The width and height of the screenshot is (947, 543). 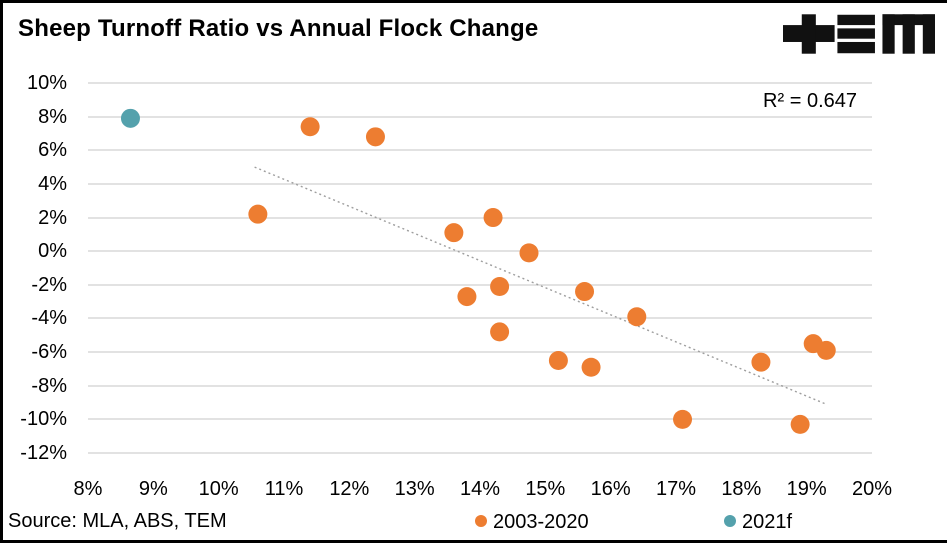 I want to click on x-tick-label: 20%, so click(x=872, y=489).